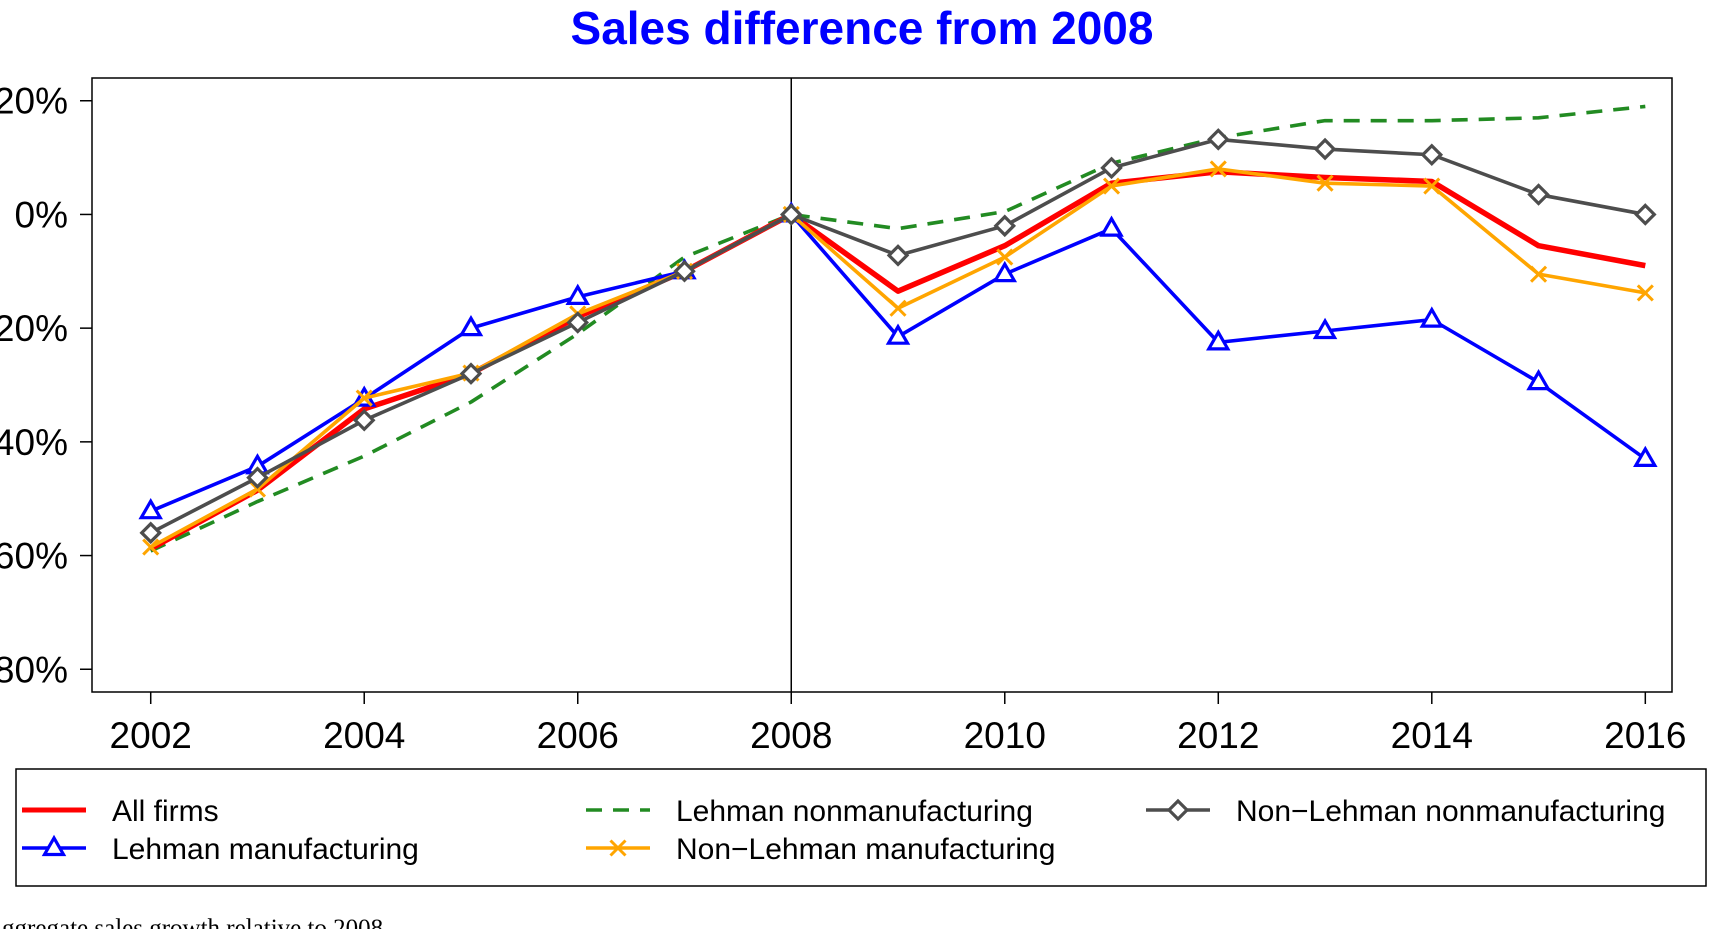 Image resolution: width=1724 pixels, height=929 pixels. I want to click on chart-title: Sales difference from 2008, so click(862, 28).